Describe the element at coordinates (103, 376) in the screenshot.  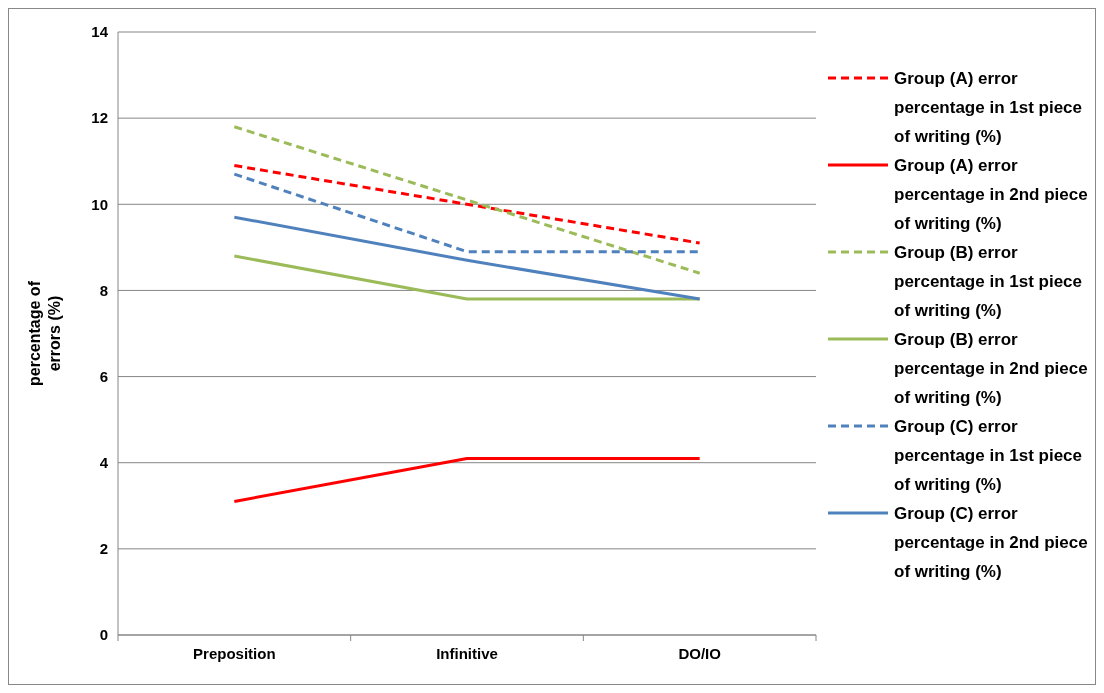
I see `y-tick-label: 6` at that location.